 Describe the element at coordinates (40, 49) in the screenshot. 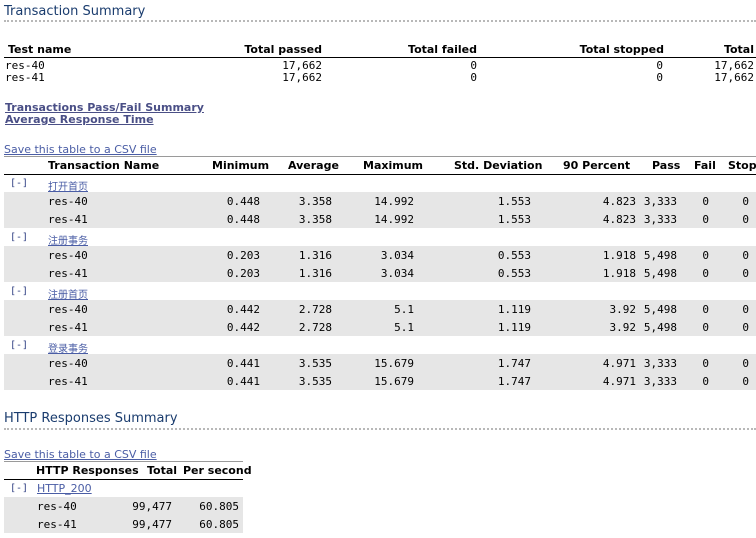

I see `col-header-test-name: Test name` at that location.